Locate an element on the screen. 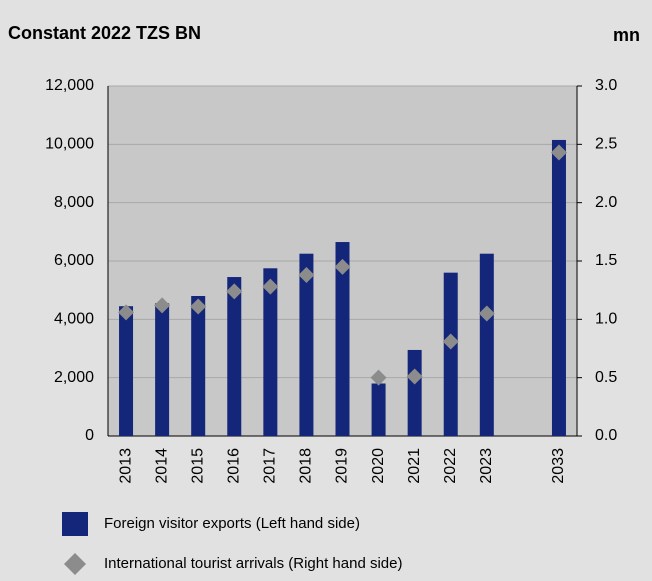  x-tick-label: 2014 is located at coordinates (161, 466).